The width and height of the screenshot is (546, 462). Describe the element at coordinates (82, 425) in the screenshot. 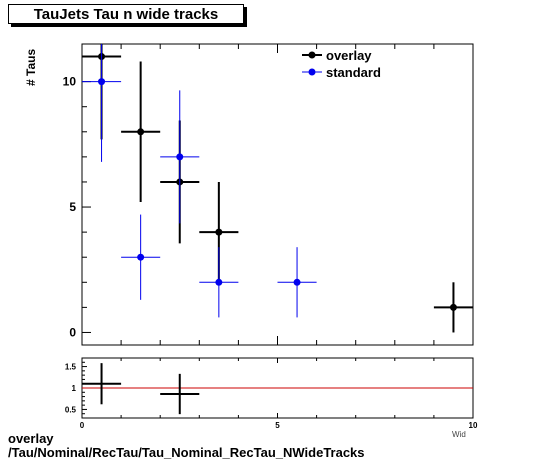

I see `x-tick-label: 0` at that location.